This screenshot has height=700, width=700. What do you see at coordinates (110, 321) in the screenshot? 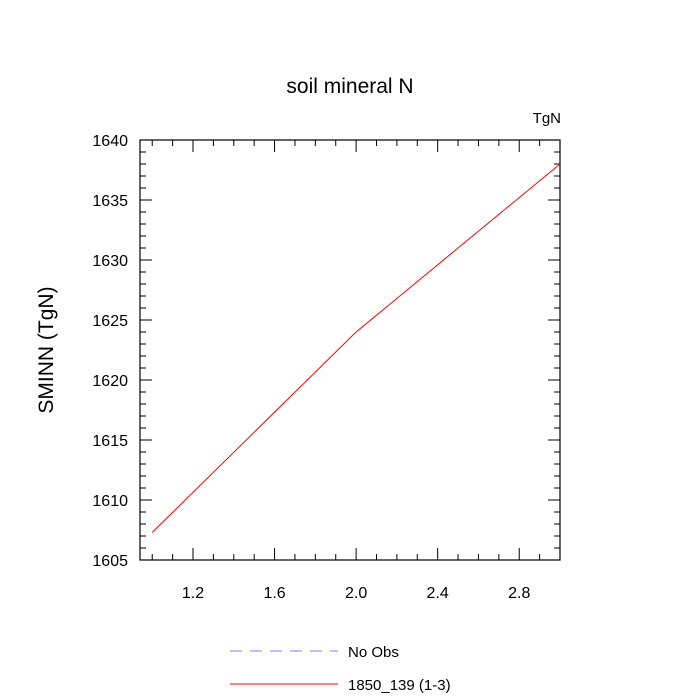
I see `y-tick-label: 1625` at bounding box center [110, 321].